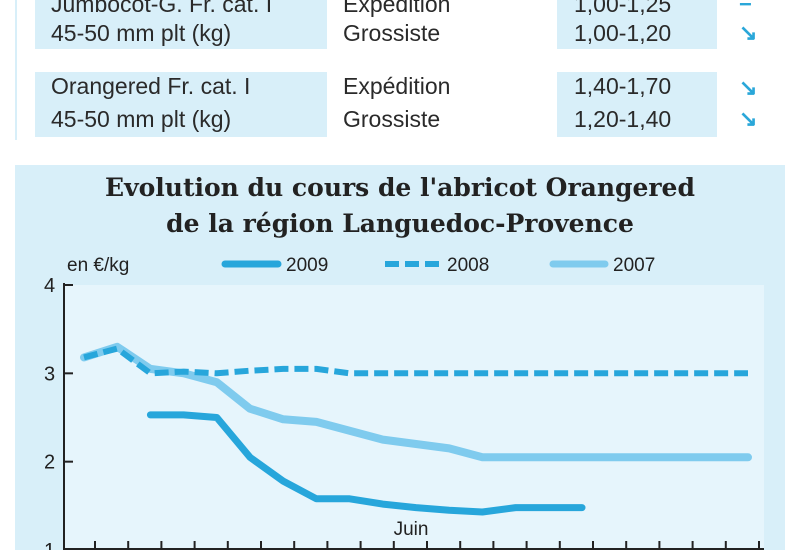 This screenshot has width=800, height=550. I want to click on price-value: 1,00-1,25, so click(623, 8).